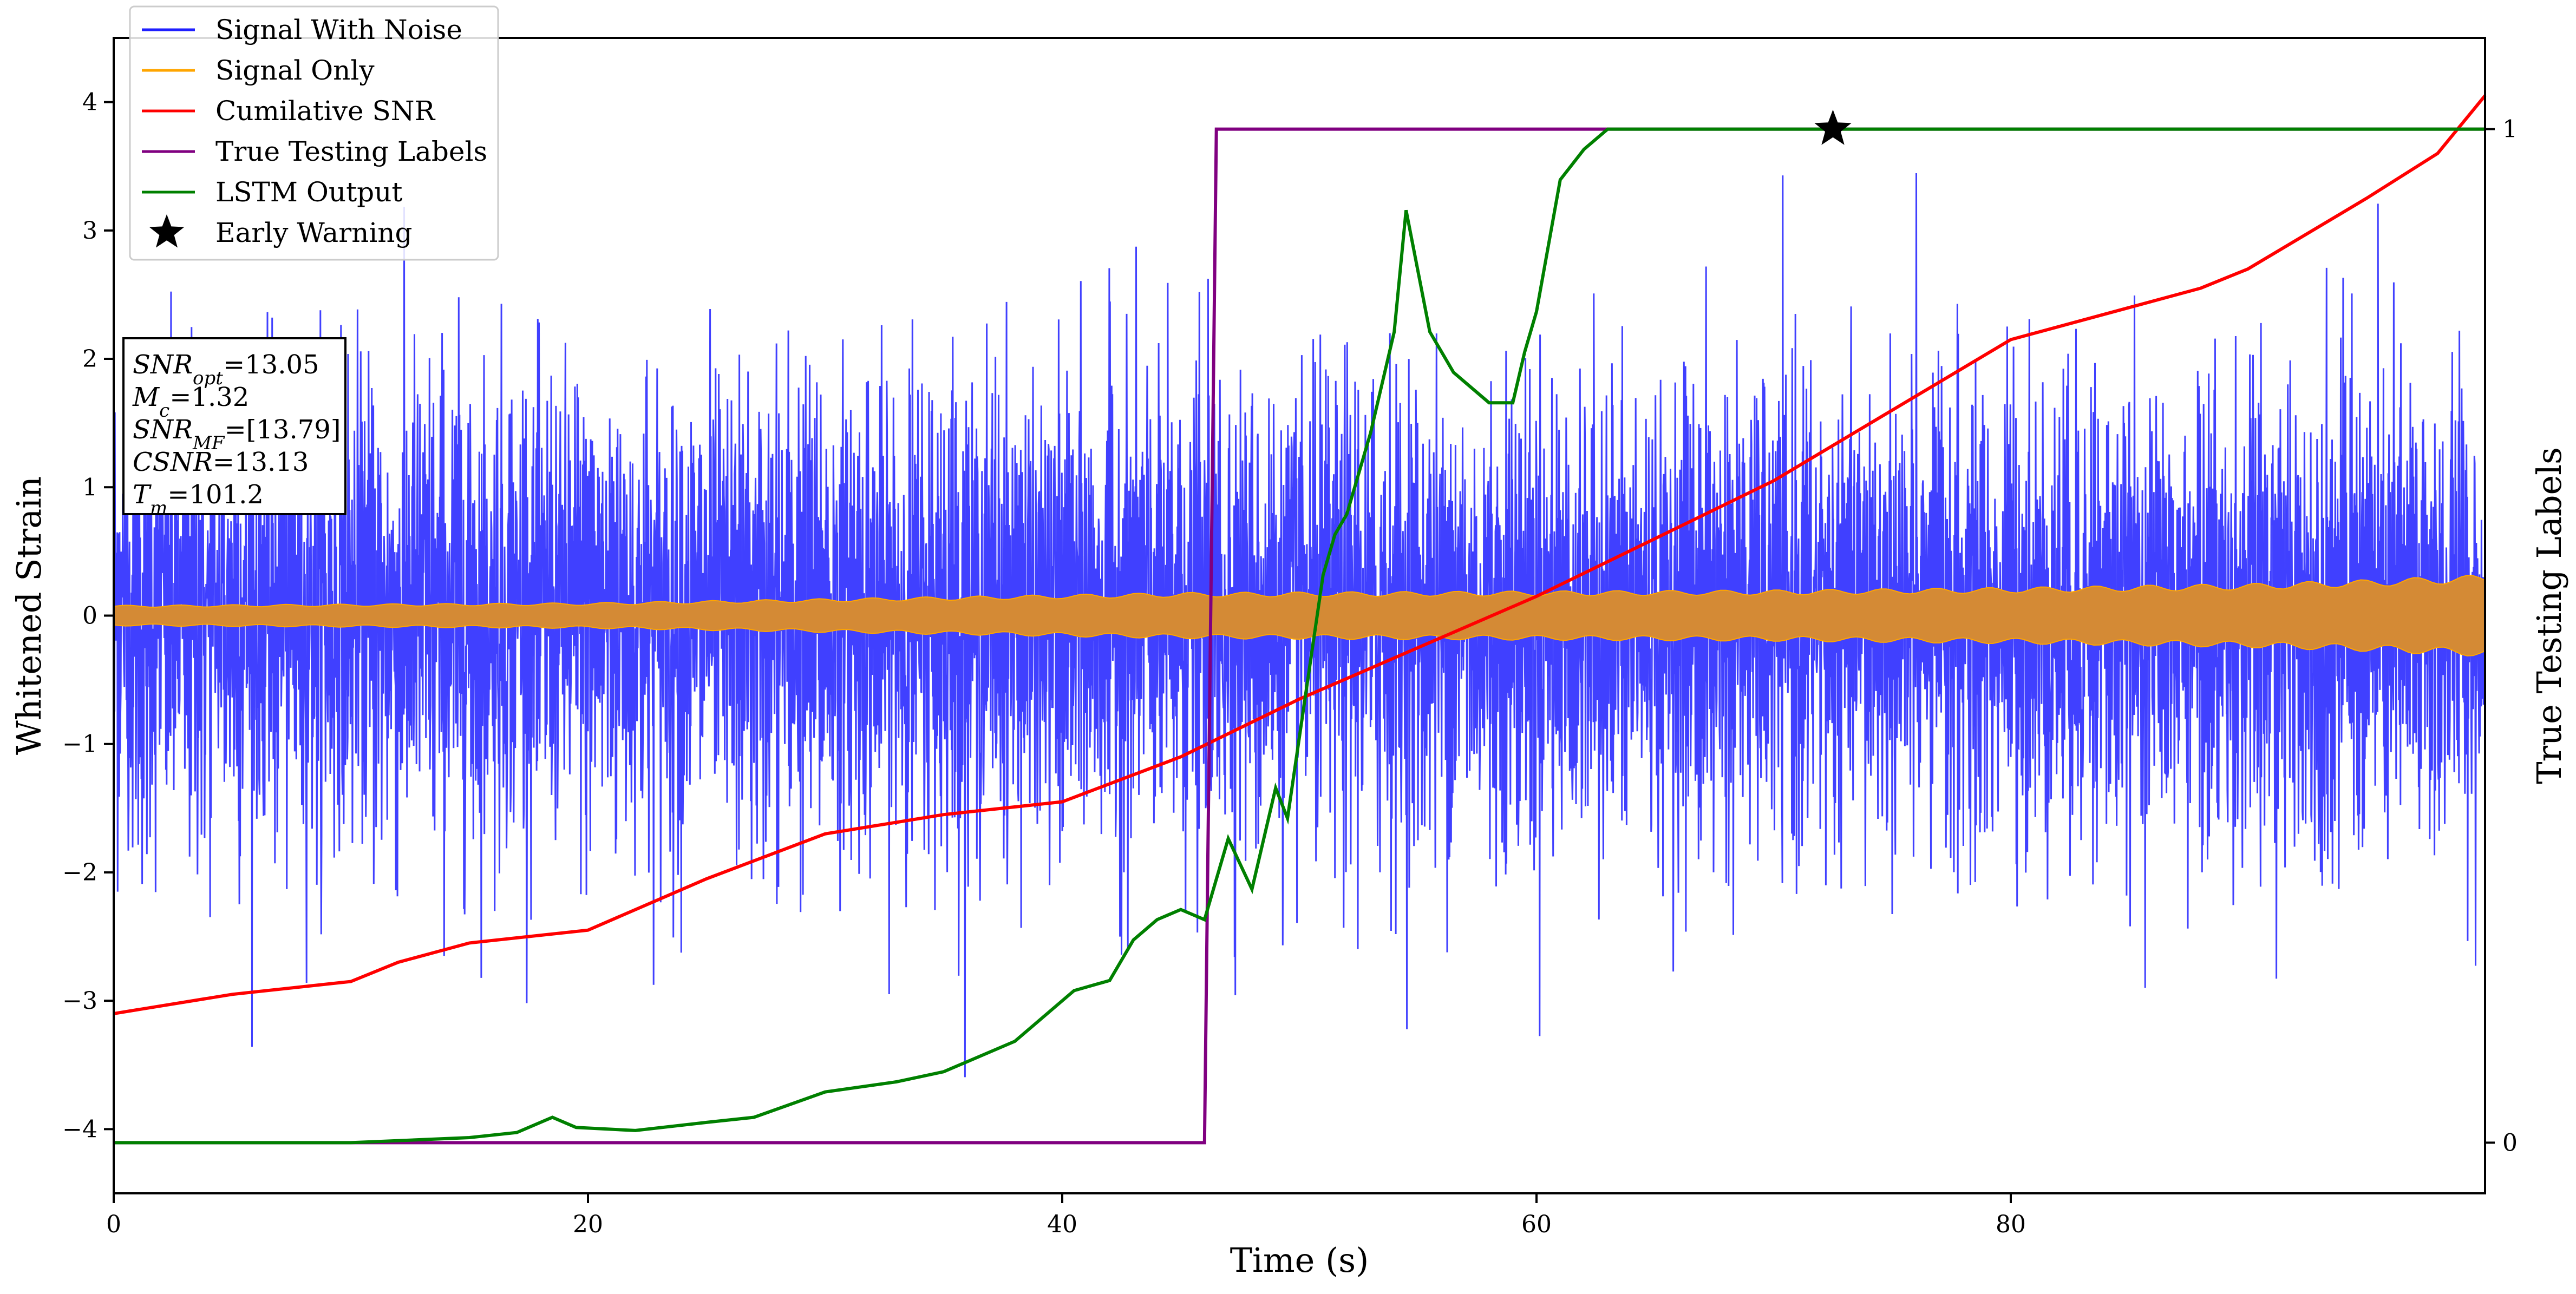  What do you see at coordinates (167, 231) in the screenshot?
I see `legend-marker-star` at bounding box center [167, 231].